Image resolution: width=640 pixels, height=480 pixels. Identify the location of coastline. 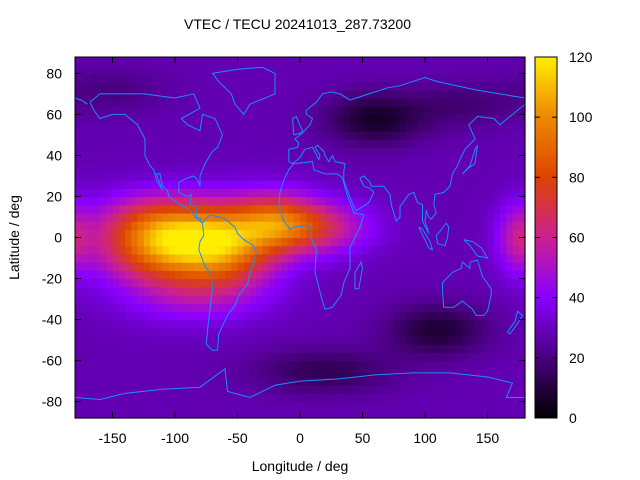
(81, 101).